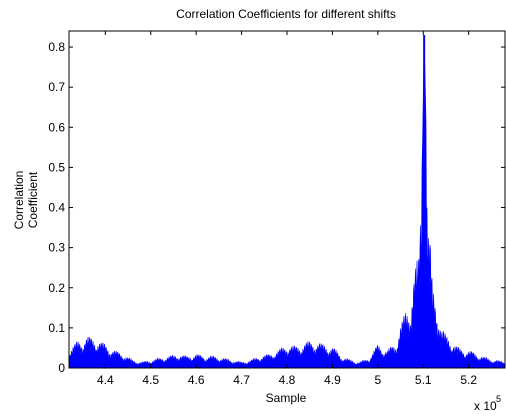 The image size is (506, 417). Describe the element at coordinates (196, 380) in the screenshot. I see `x-tick-label: 4.6` at that location.